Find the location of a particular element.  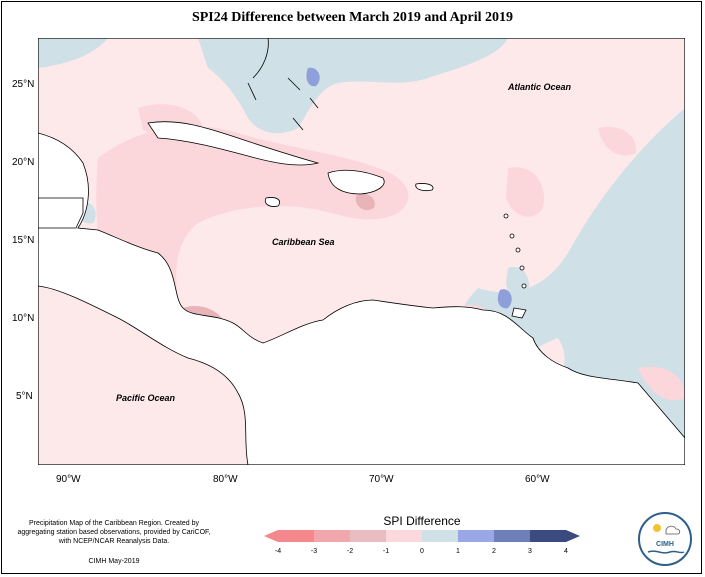

logo-text: CIMH is located at coordinates (665, 544).